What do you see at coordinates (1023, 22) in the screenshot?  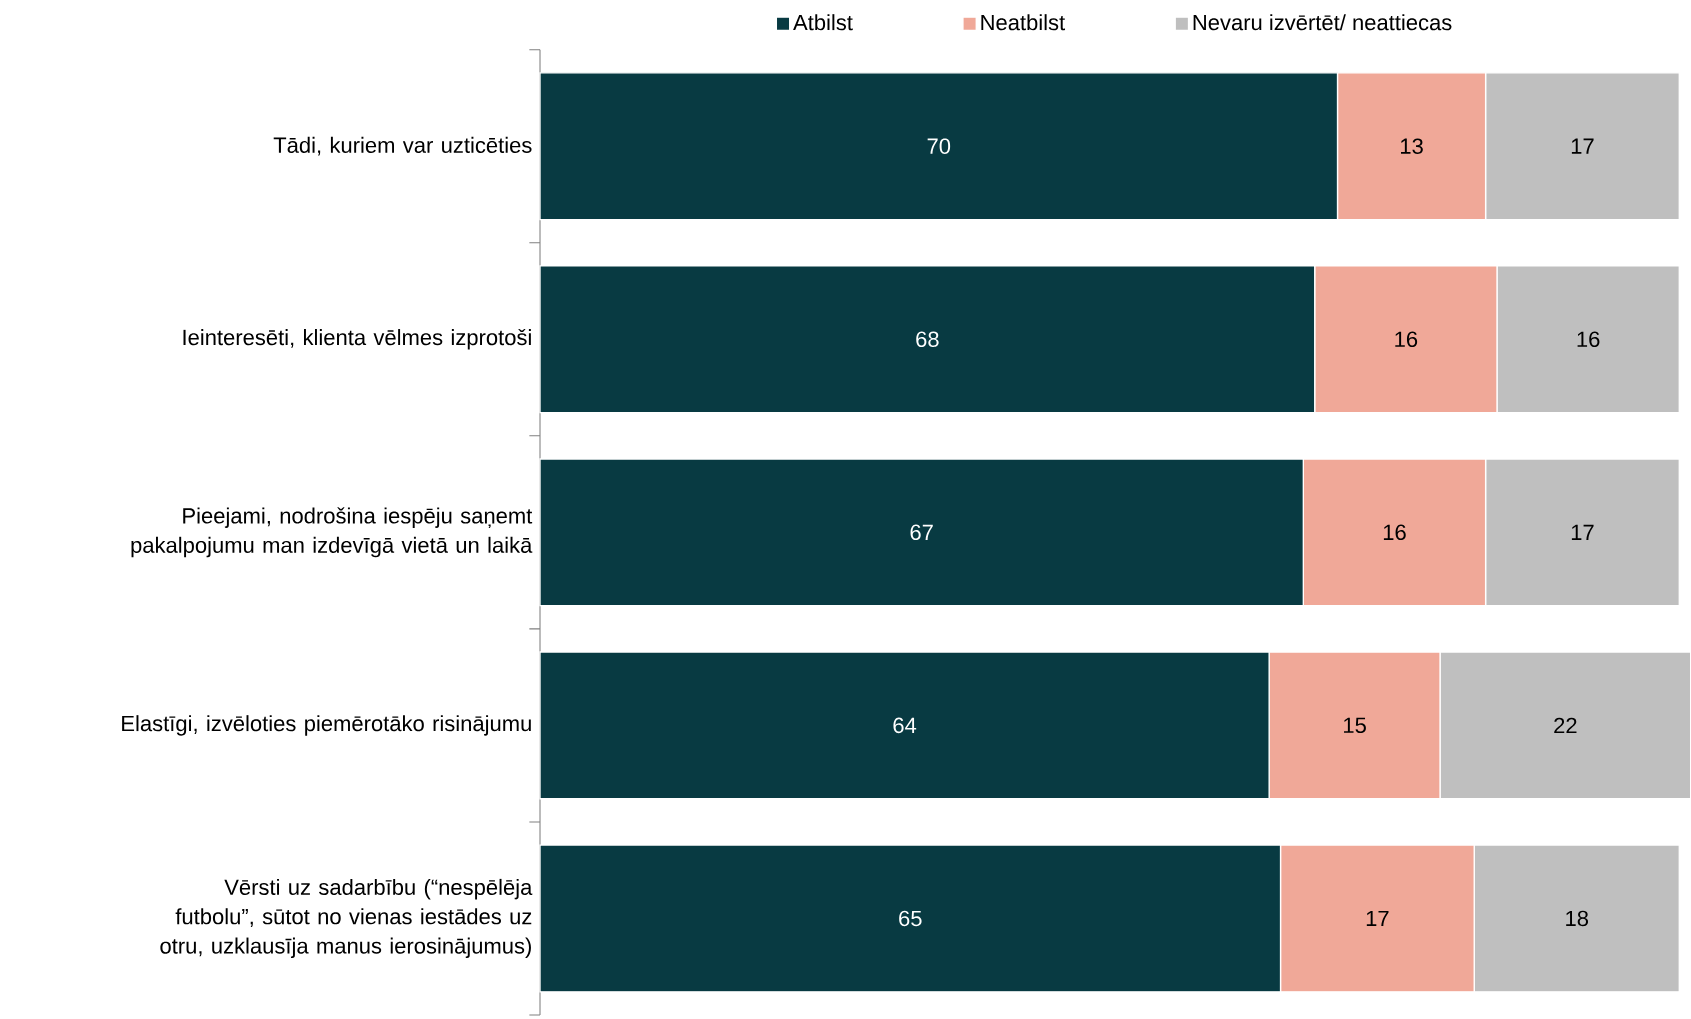 I see `legend-label: Neatbilst` at bounding box center [1023, 22].